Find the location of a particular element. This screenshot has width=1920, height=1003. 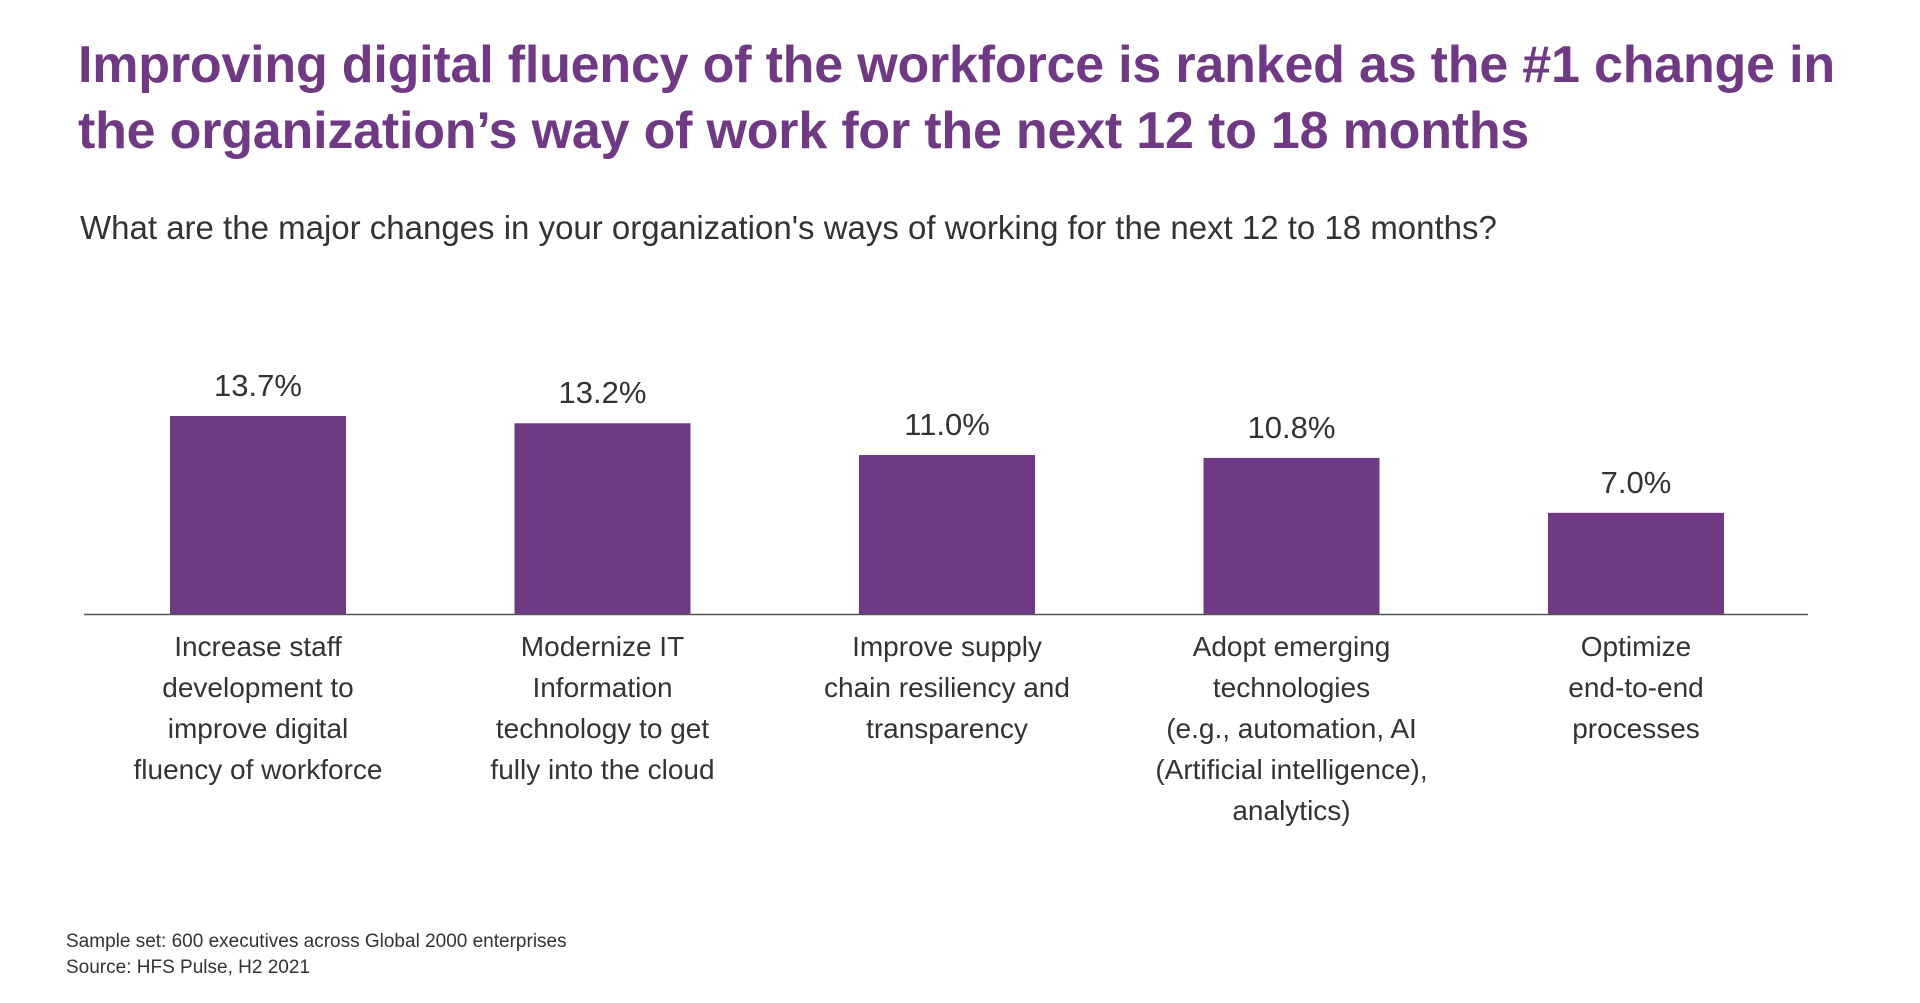

bar-value-label-5: 7.0% is located at coordinates (1636, 482).